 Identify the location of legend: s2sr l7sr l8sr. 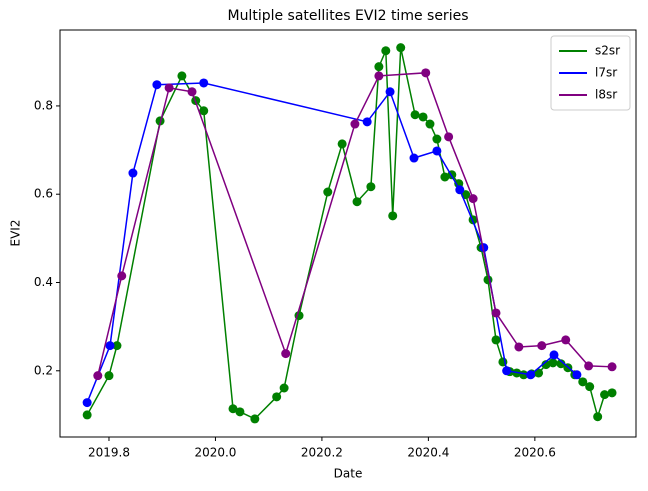
(590, 73).